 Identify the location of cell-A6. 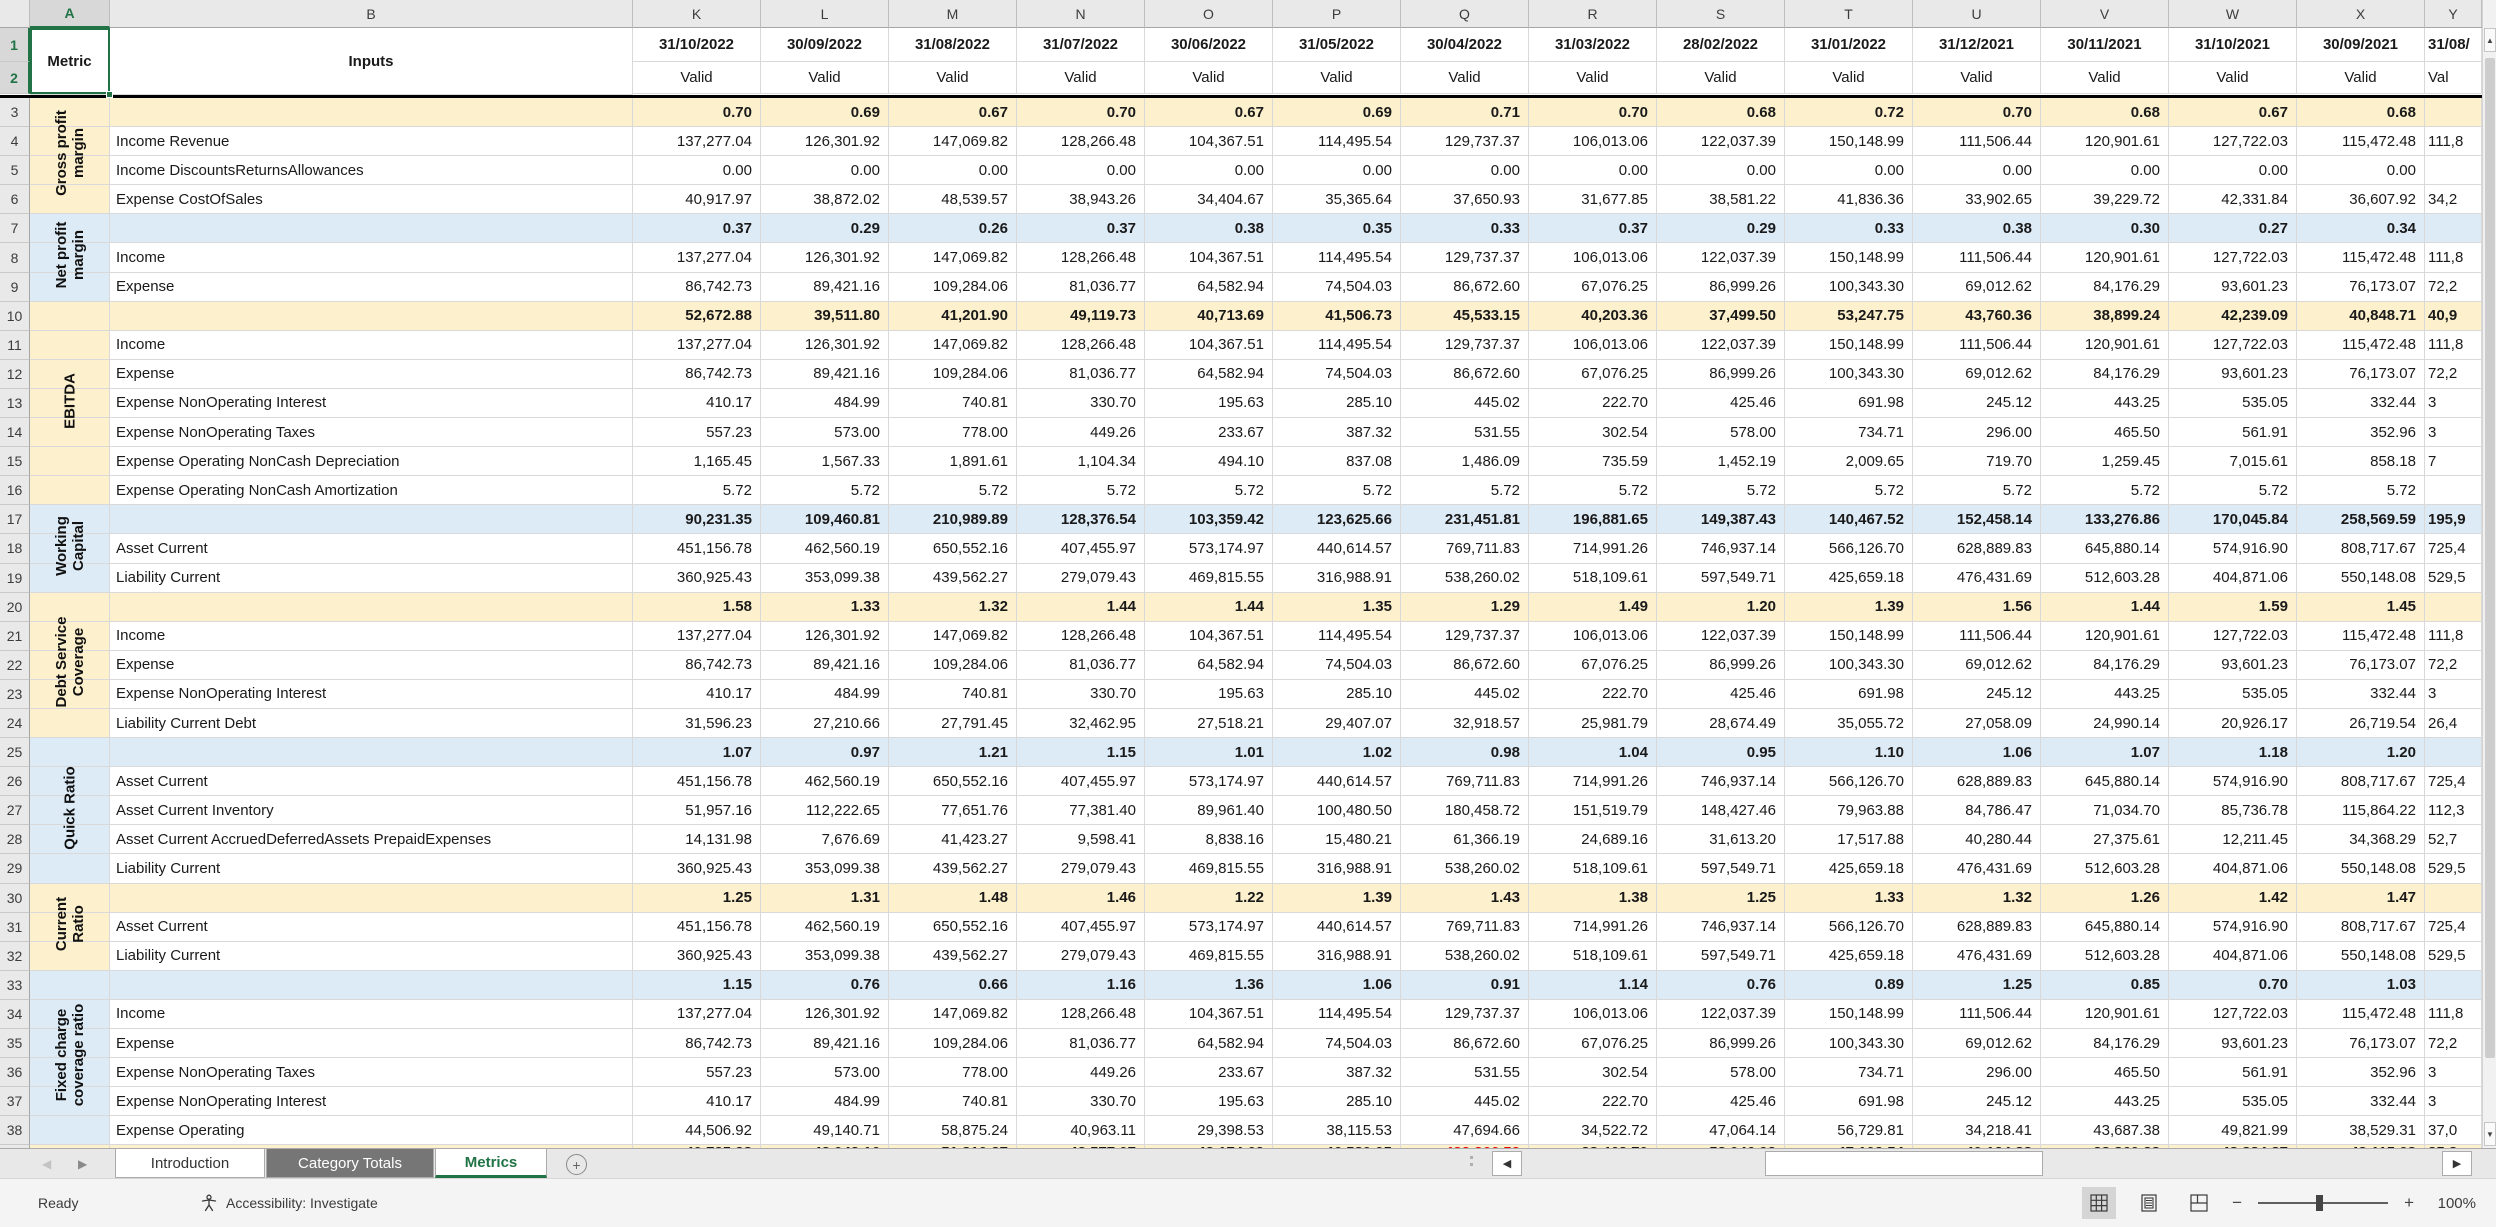
(70, 200).